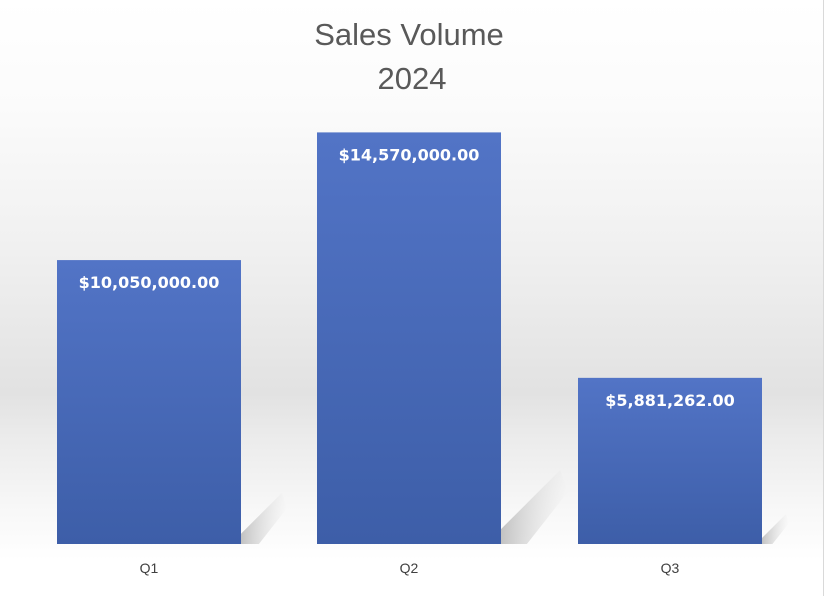 The image size is (824, 596). Describe the element at coordinates (775, 529) in the screenshot. I see `bar-shadow-q3` at that location.